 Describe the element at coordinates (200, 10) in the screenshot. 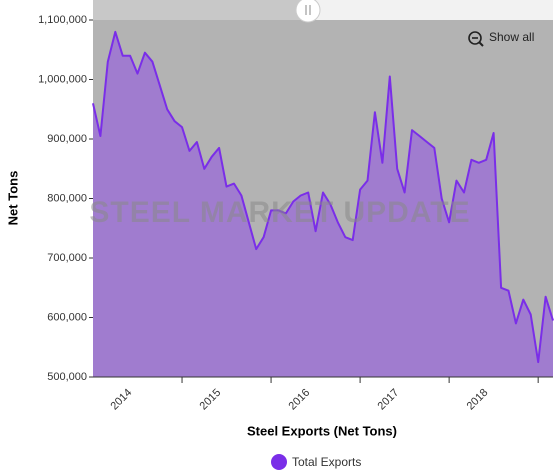

I see `navigator-shade` at that location.